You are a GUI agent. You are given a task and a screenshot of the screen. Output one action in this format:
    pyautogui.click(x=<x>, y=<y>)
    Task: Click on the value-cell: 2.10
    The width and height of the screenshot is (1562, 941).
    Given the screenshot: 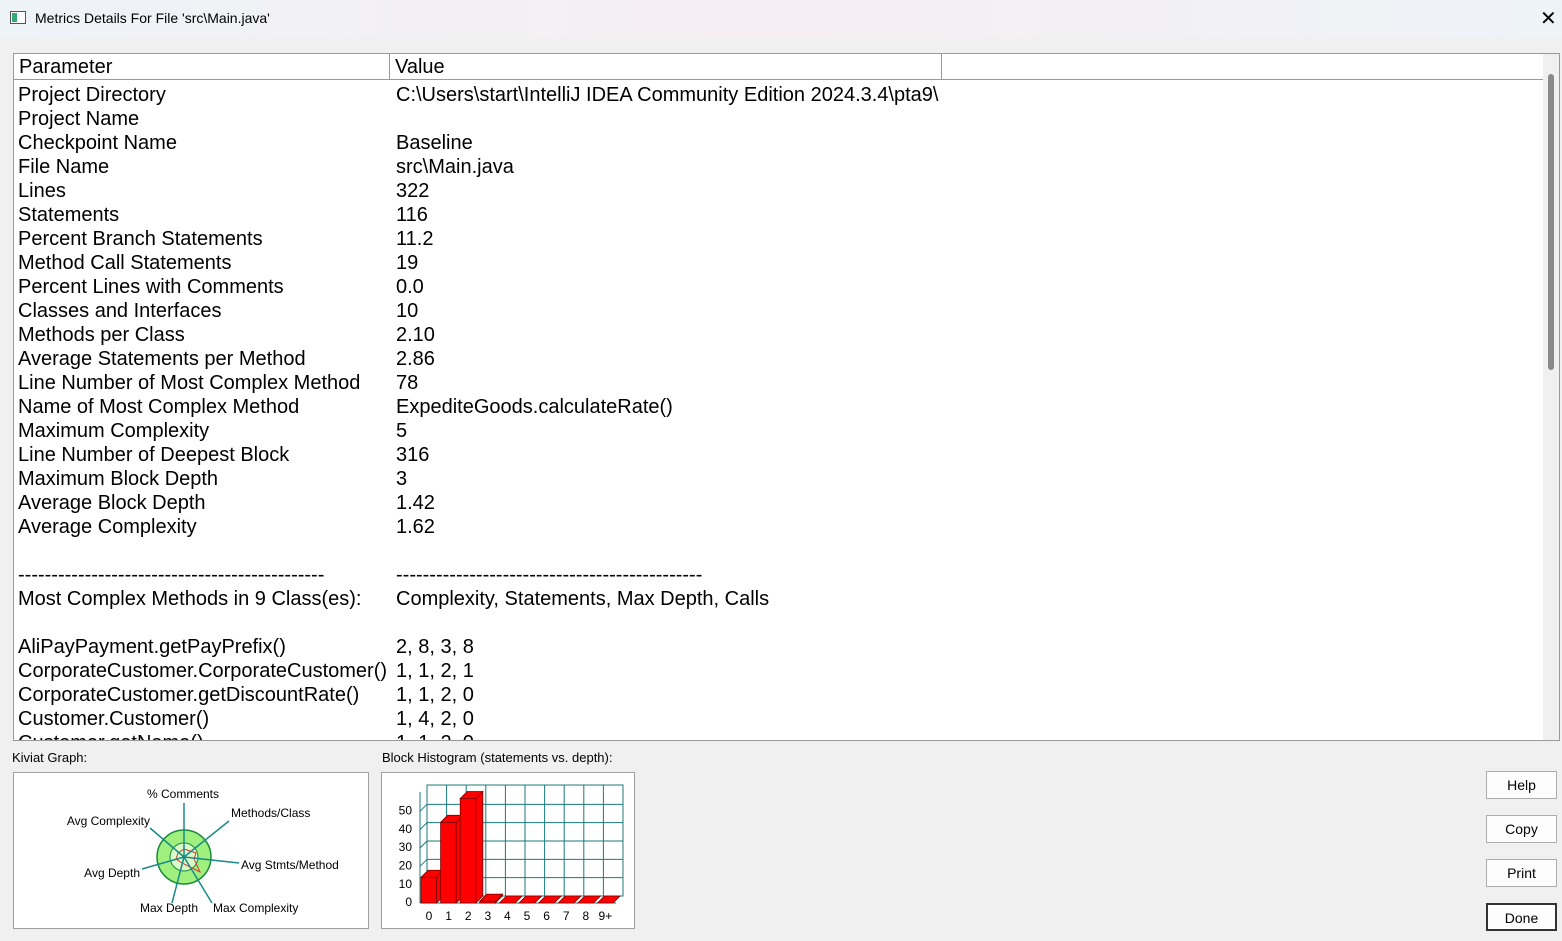 What is the action you would take?
    pyautogui.click(x=415, y=335)
    